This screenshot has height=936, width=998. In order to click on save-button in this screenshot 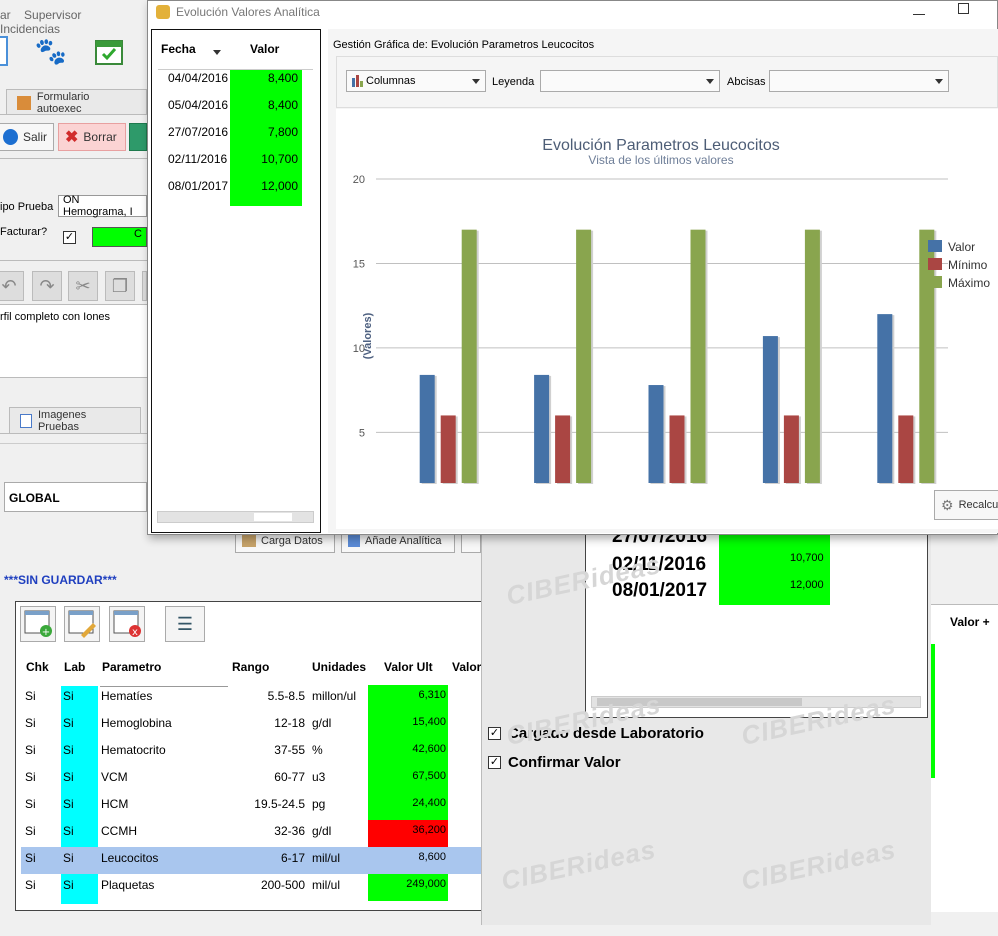, I will do `click(138, 137)`.